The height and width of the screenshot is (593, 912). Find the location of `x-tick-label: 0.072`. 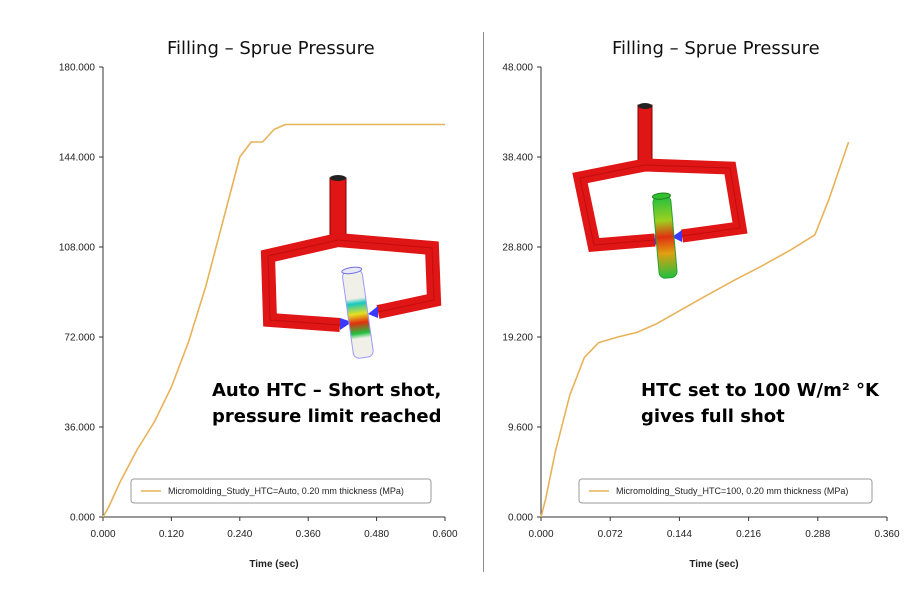

x-tick-label: 0.072 is located at coordinates (610, 534).